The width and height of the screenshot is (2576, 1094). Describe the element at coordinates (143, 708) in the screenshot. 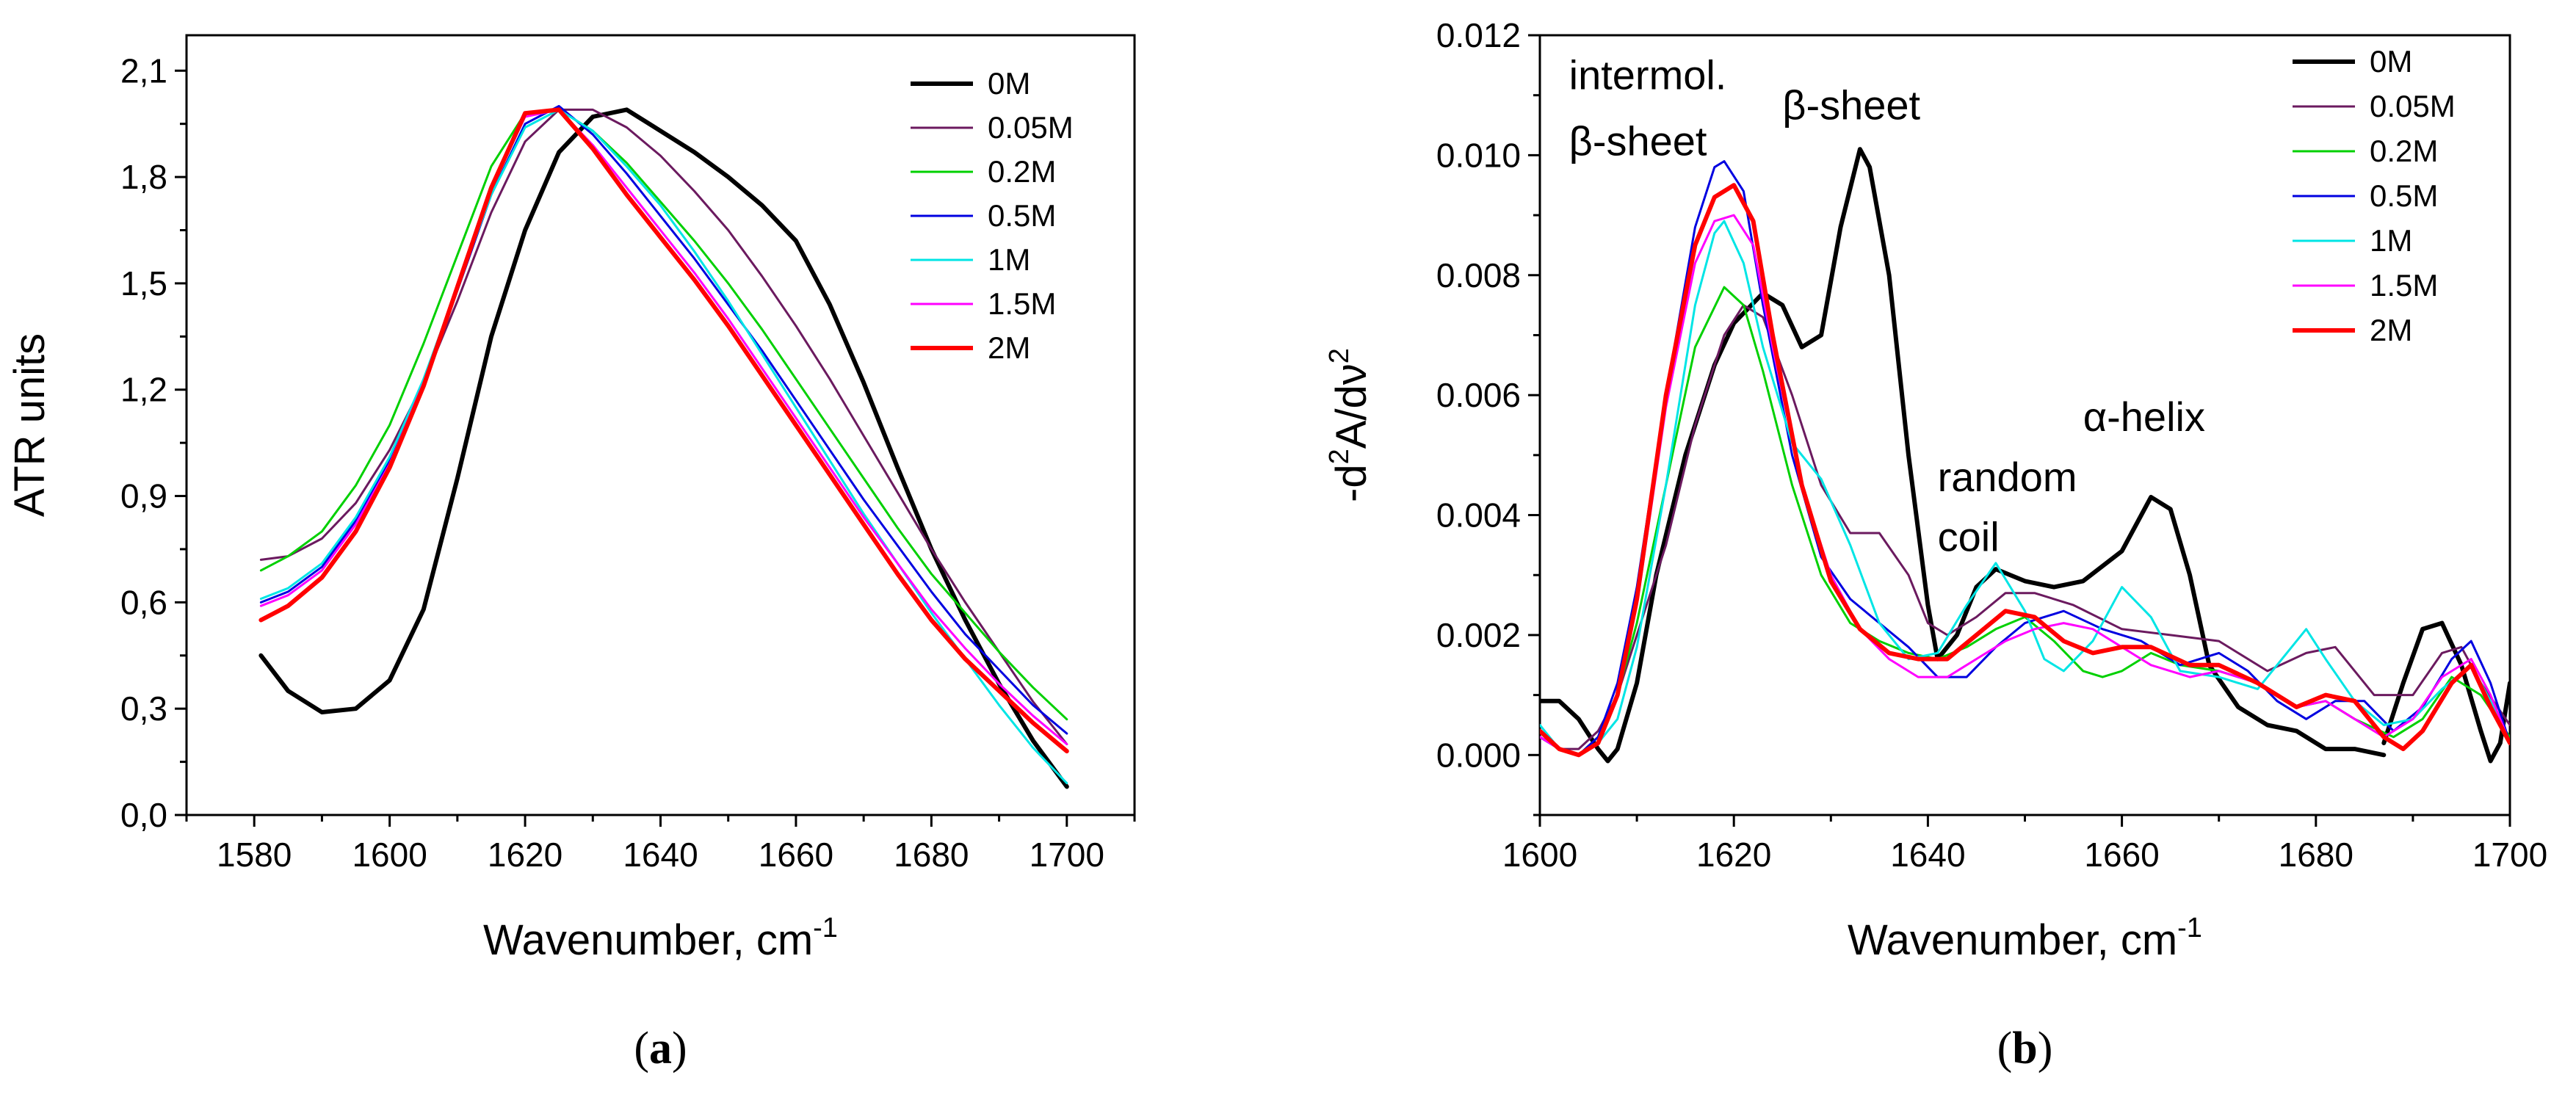

I see `y-tick-label: 0,3` at that location.